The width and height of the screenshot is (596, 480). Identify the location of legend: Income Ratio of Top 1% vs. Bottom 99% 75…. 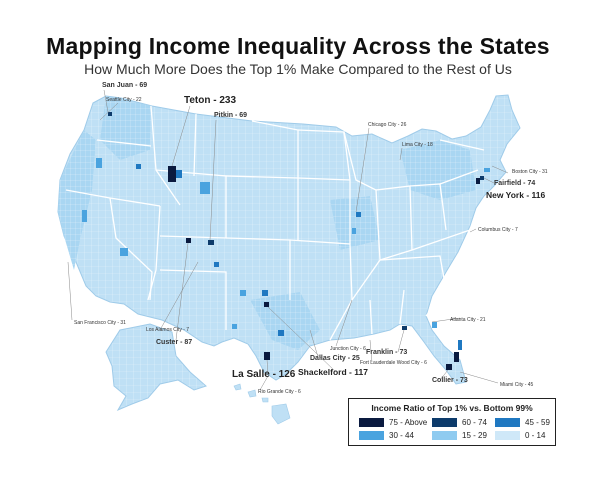
(452, 422).